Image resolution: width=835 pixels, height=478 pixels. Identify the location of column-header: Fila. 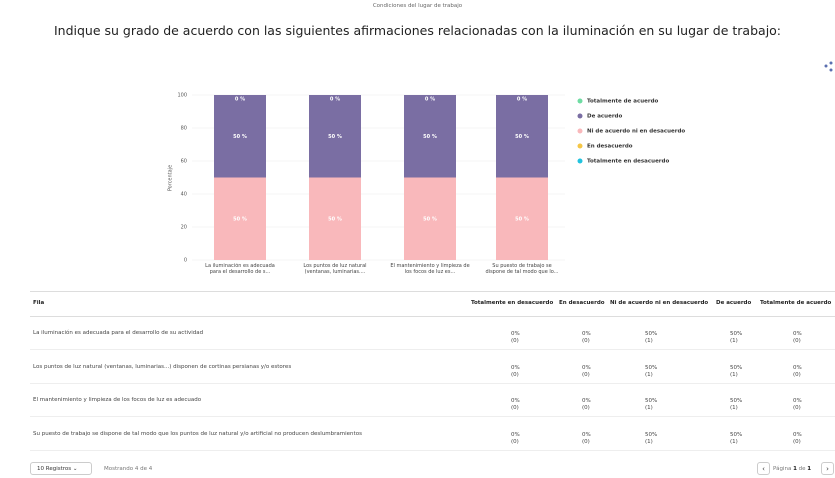
(39, 303).